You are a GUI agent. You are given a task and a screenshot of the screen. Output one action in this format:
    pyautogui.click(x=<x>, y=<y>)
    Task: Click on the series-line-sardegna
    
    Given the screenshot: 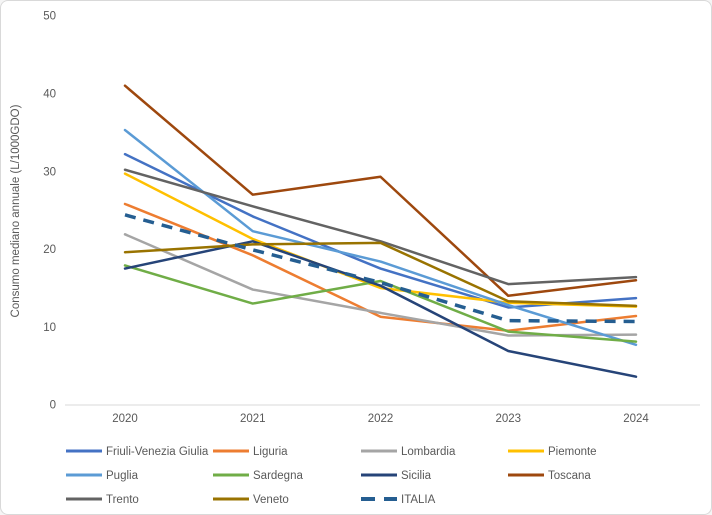 What is the action you would take?
    pyautogui.click(x=380, y=303)
    